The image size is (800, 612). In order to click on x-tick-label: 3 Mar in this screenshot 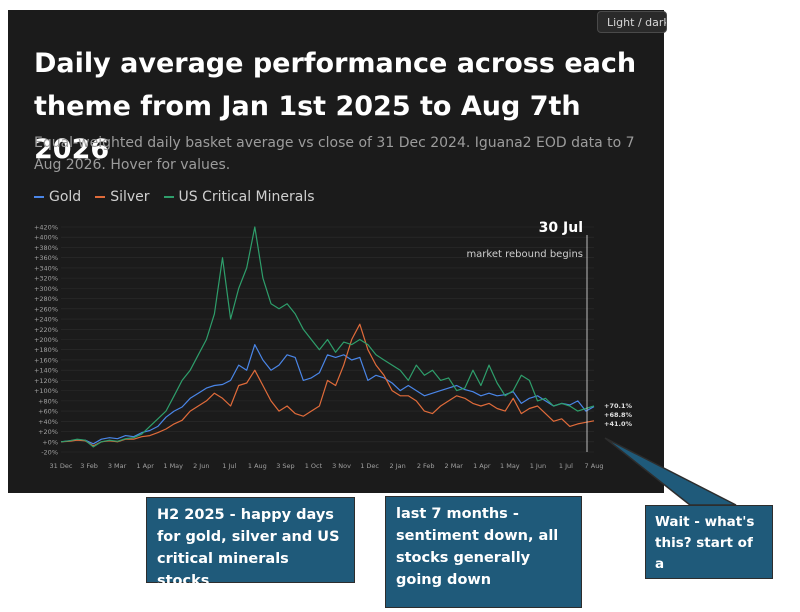, I will do `click(117, 466)`.